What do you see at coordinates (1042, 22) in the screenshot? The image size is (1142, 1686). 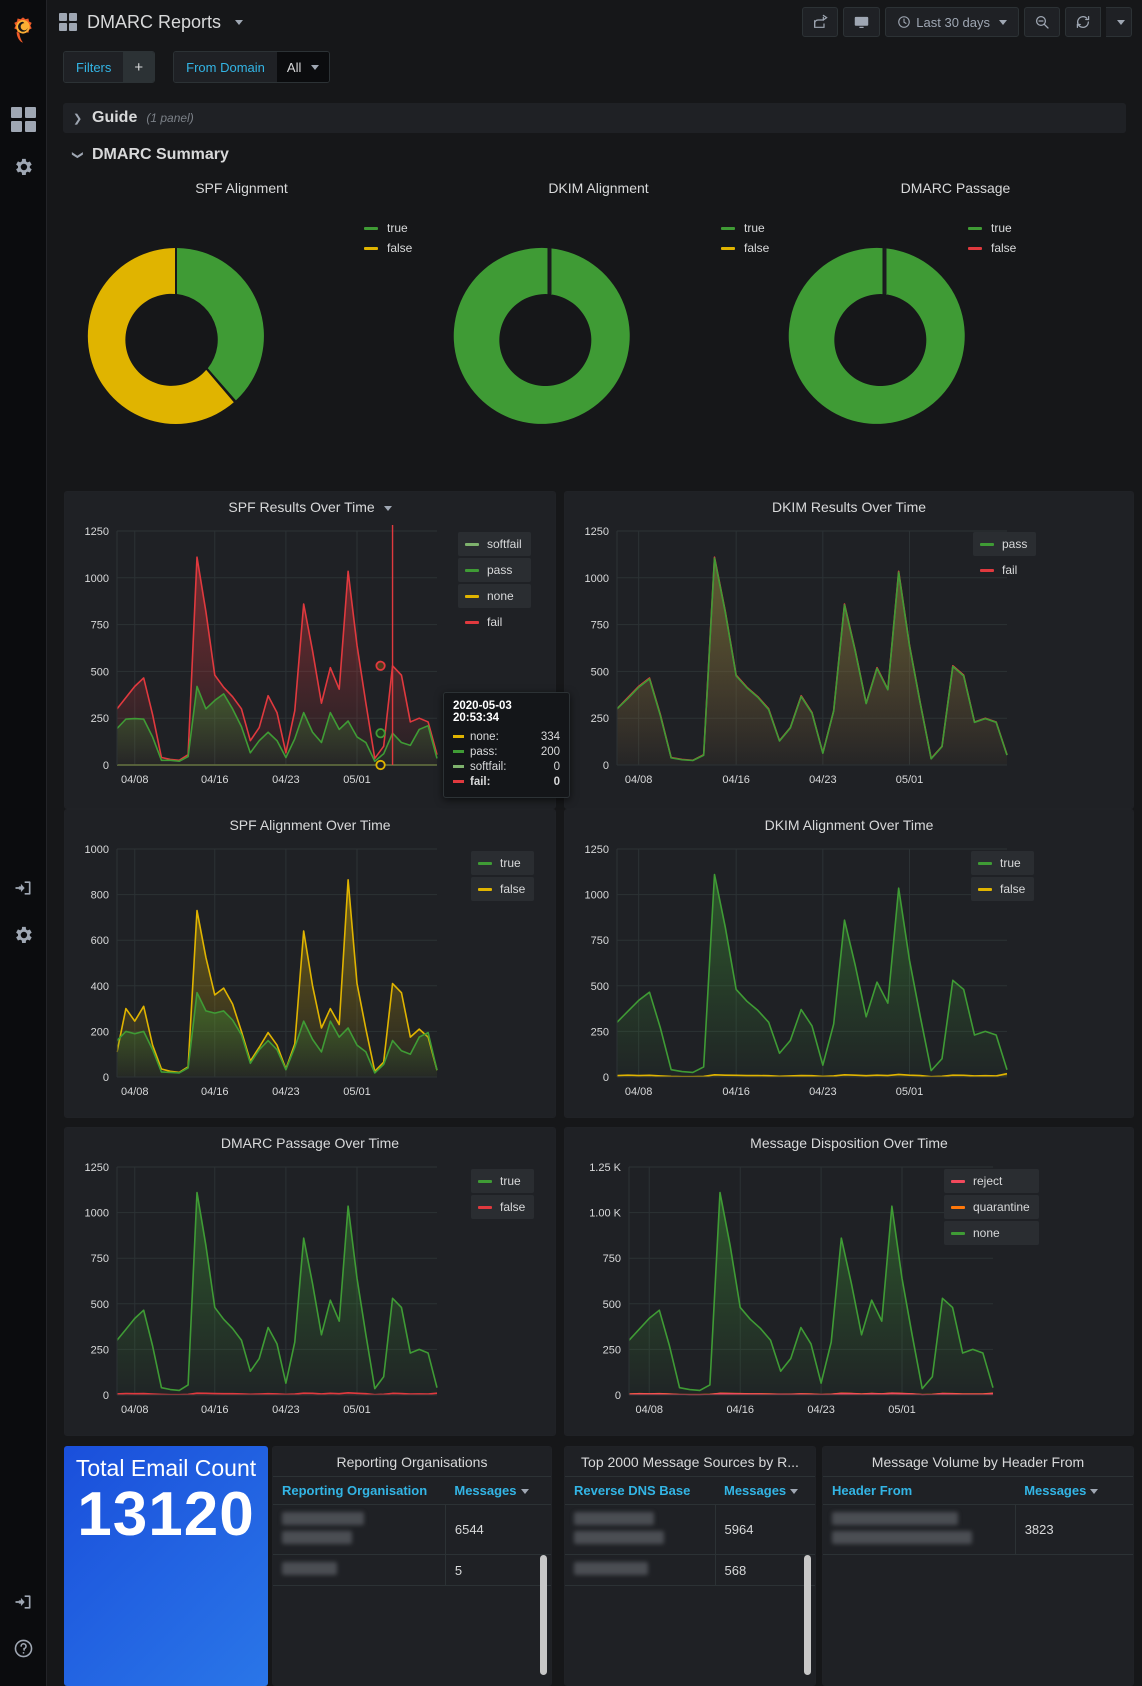 I see `zoom-out-time-button` at bounding box center [1042, 22].